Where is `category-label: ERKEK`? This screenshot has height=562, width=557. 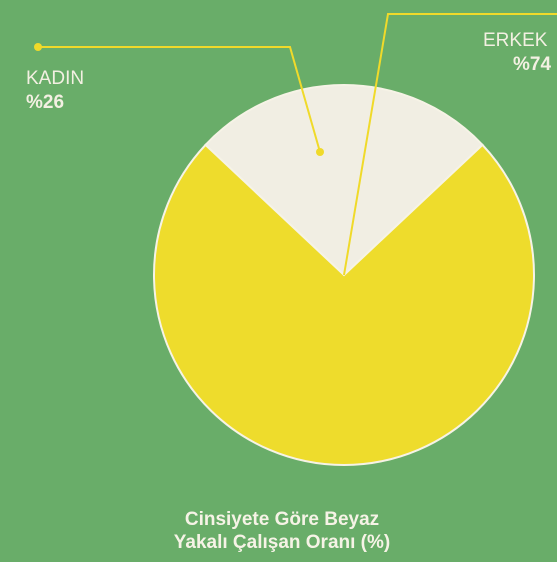 category-label: ERKEK is located at coordinates (515, 40).